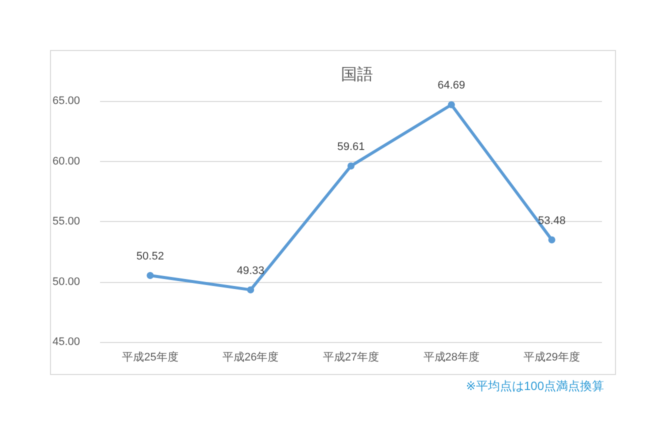 Image resolution: width=666 pixels, height=426 pixels. Describe the element at coordinates (66, 342) in the screenshot. I see `y-tick-label: 45.00` at that location.